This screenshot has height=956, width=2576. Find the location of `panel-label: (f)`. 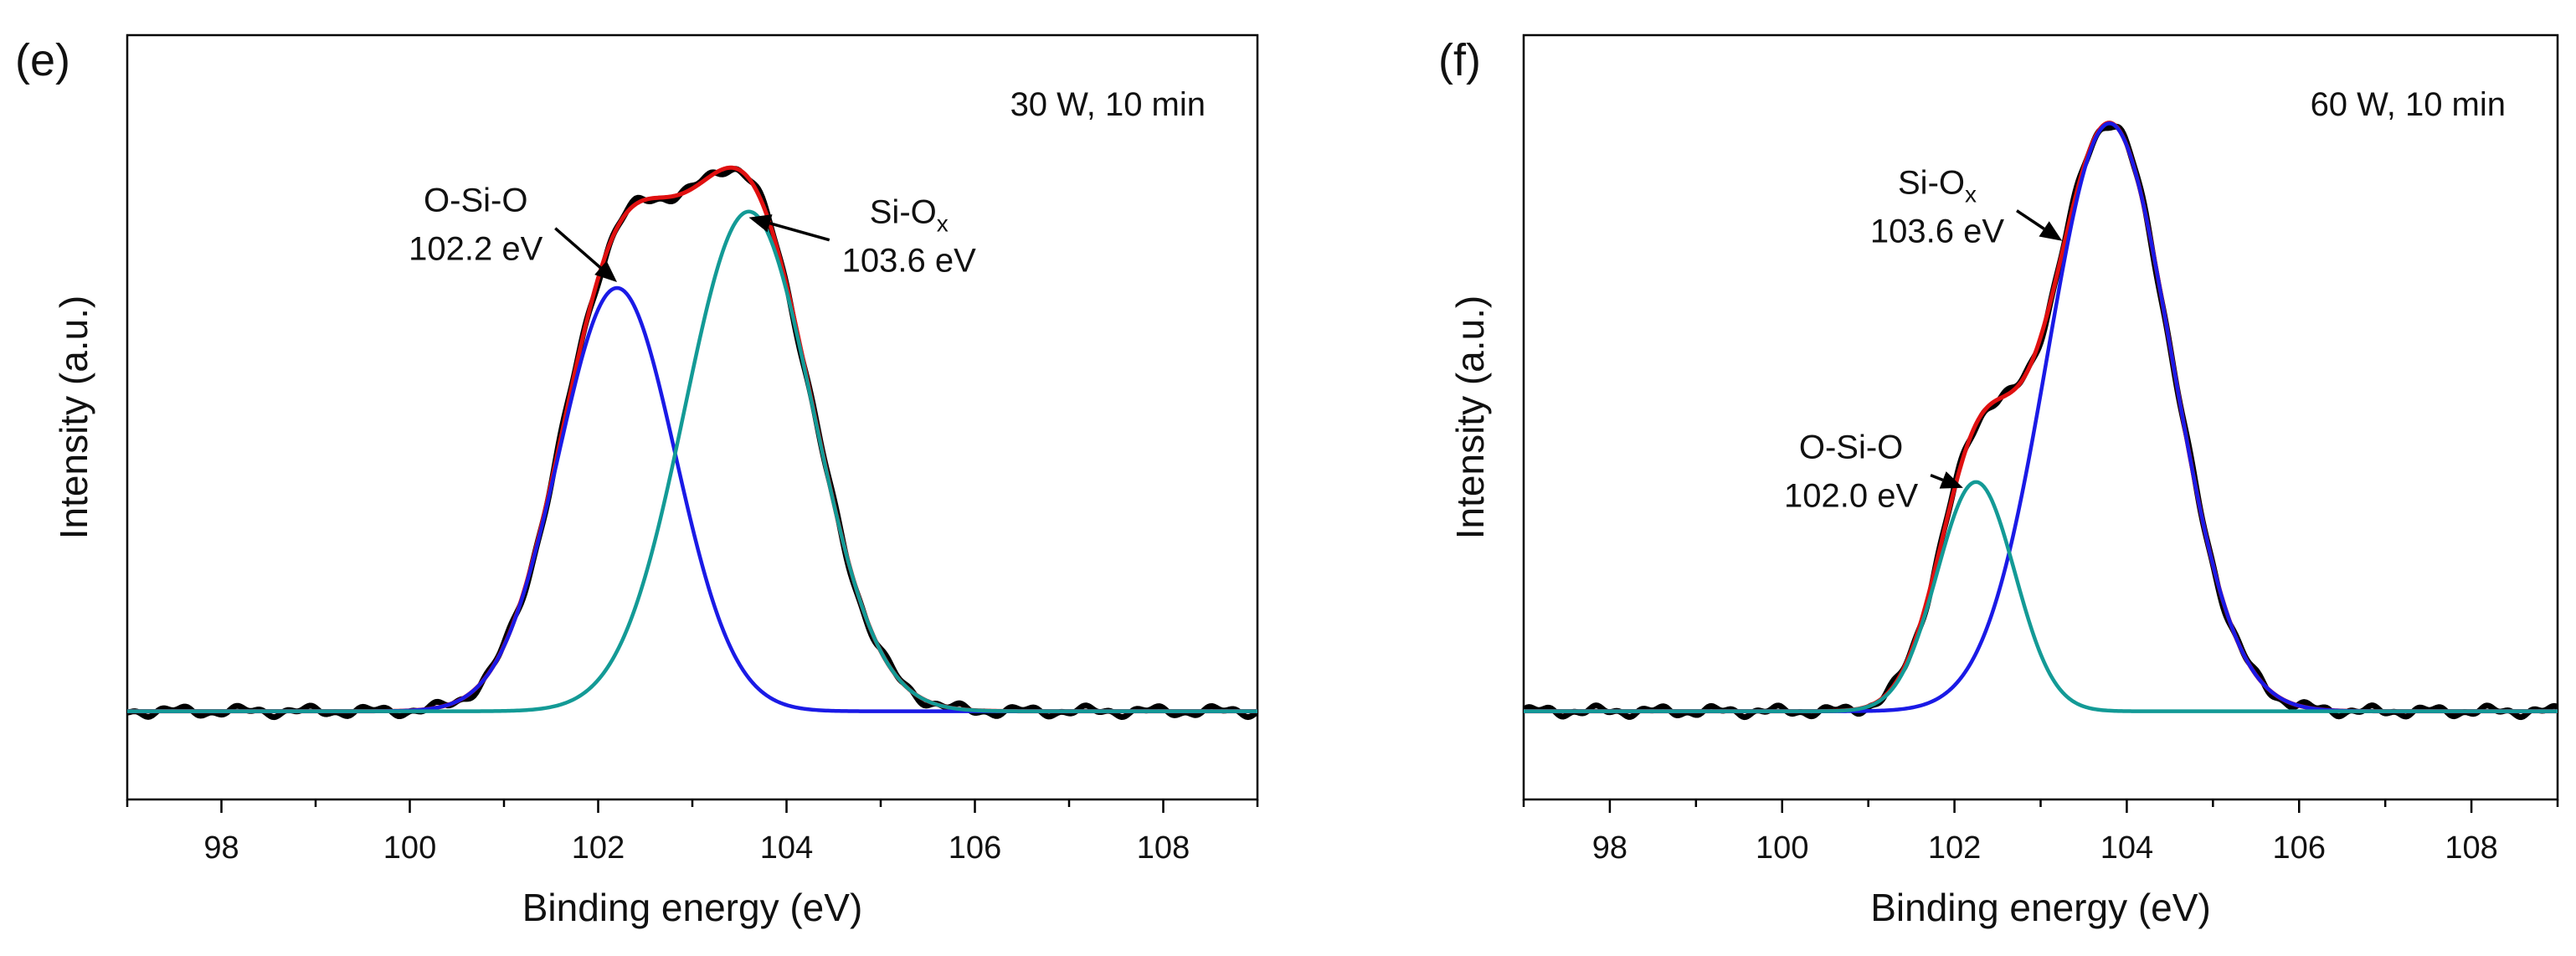

panel-label: (f) is located at coordinates (1459, 60).